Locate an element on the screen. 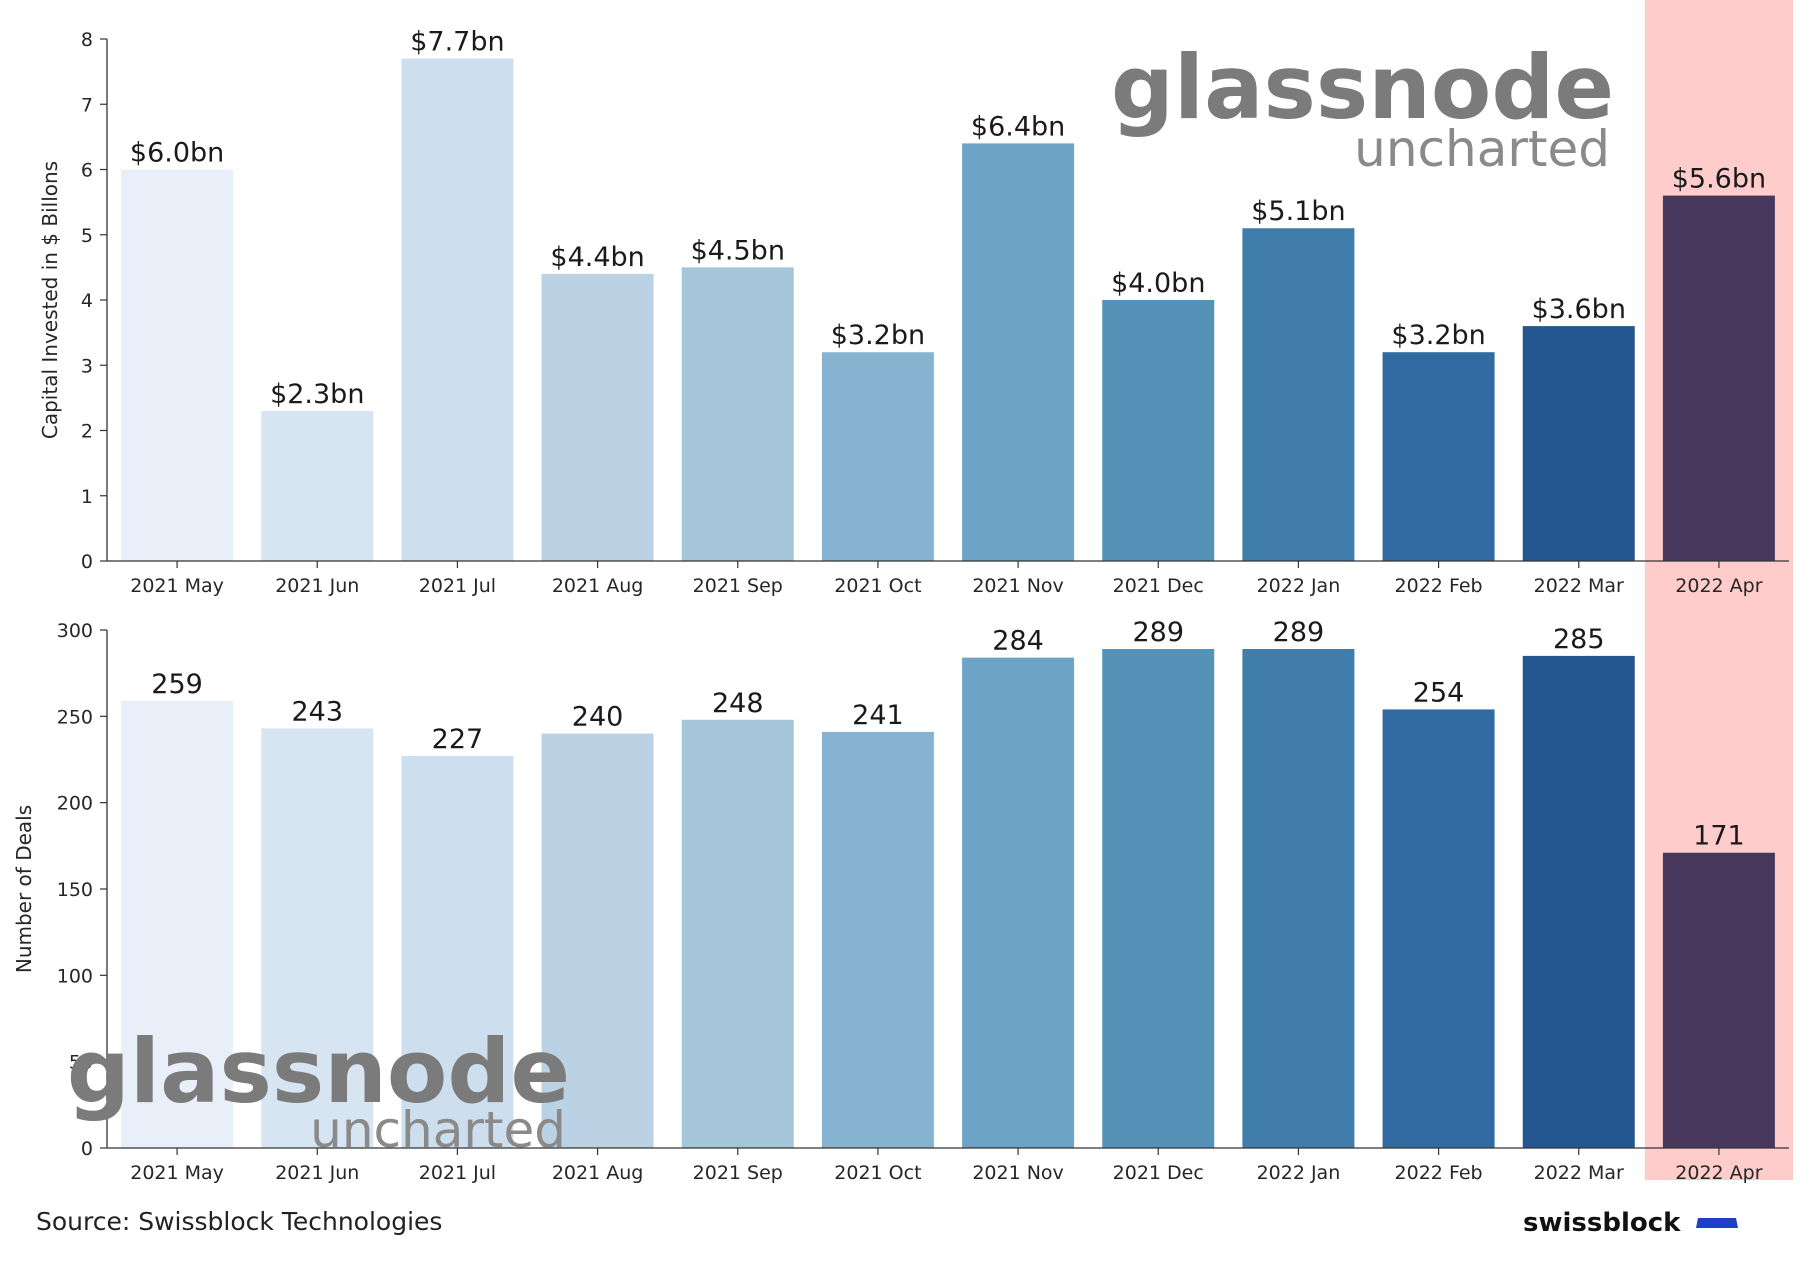 This screenshot has width=1801, height=1261. deals-bar-2021-may is located at coordinates (177, 924).